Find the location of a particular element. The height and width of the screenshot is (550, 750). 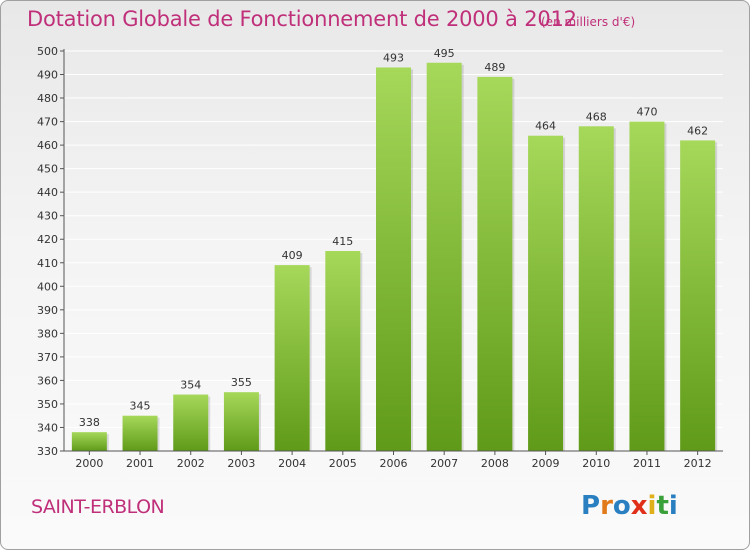

proxiti-logo: Proxiti is located at coordinates (629, 506).